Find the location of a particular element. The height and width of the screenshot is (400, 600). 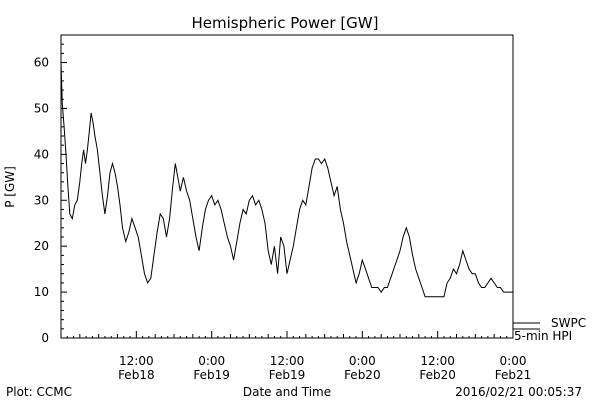

legend: SWPC 5-min HPI is located at coordinates (549, 329).